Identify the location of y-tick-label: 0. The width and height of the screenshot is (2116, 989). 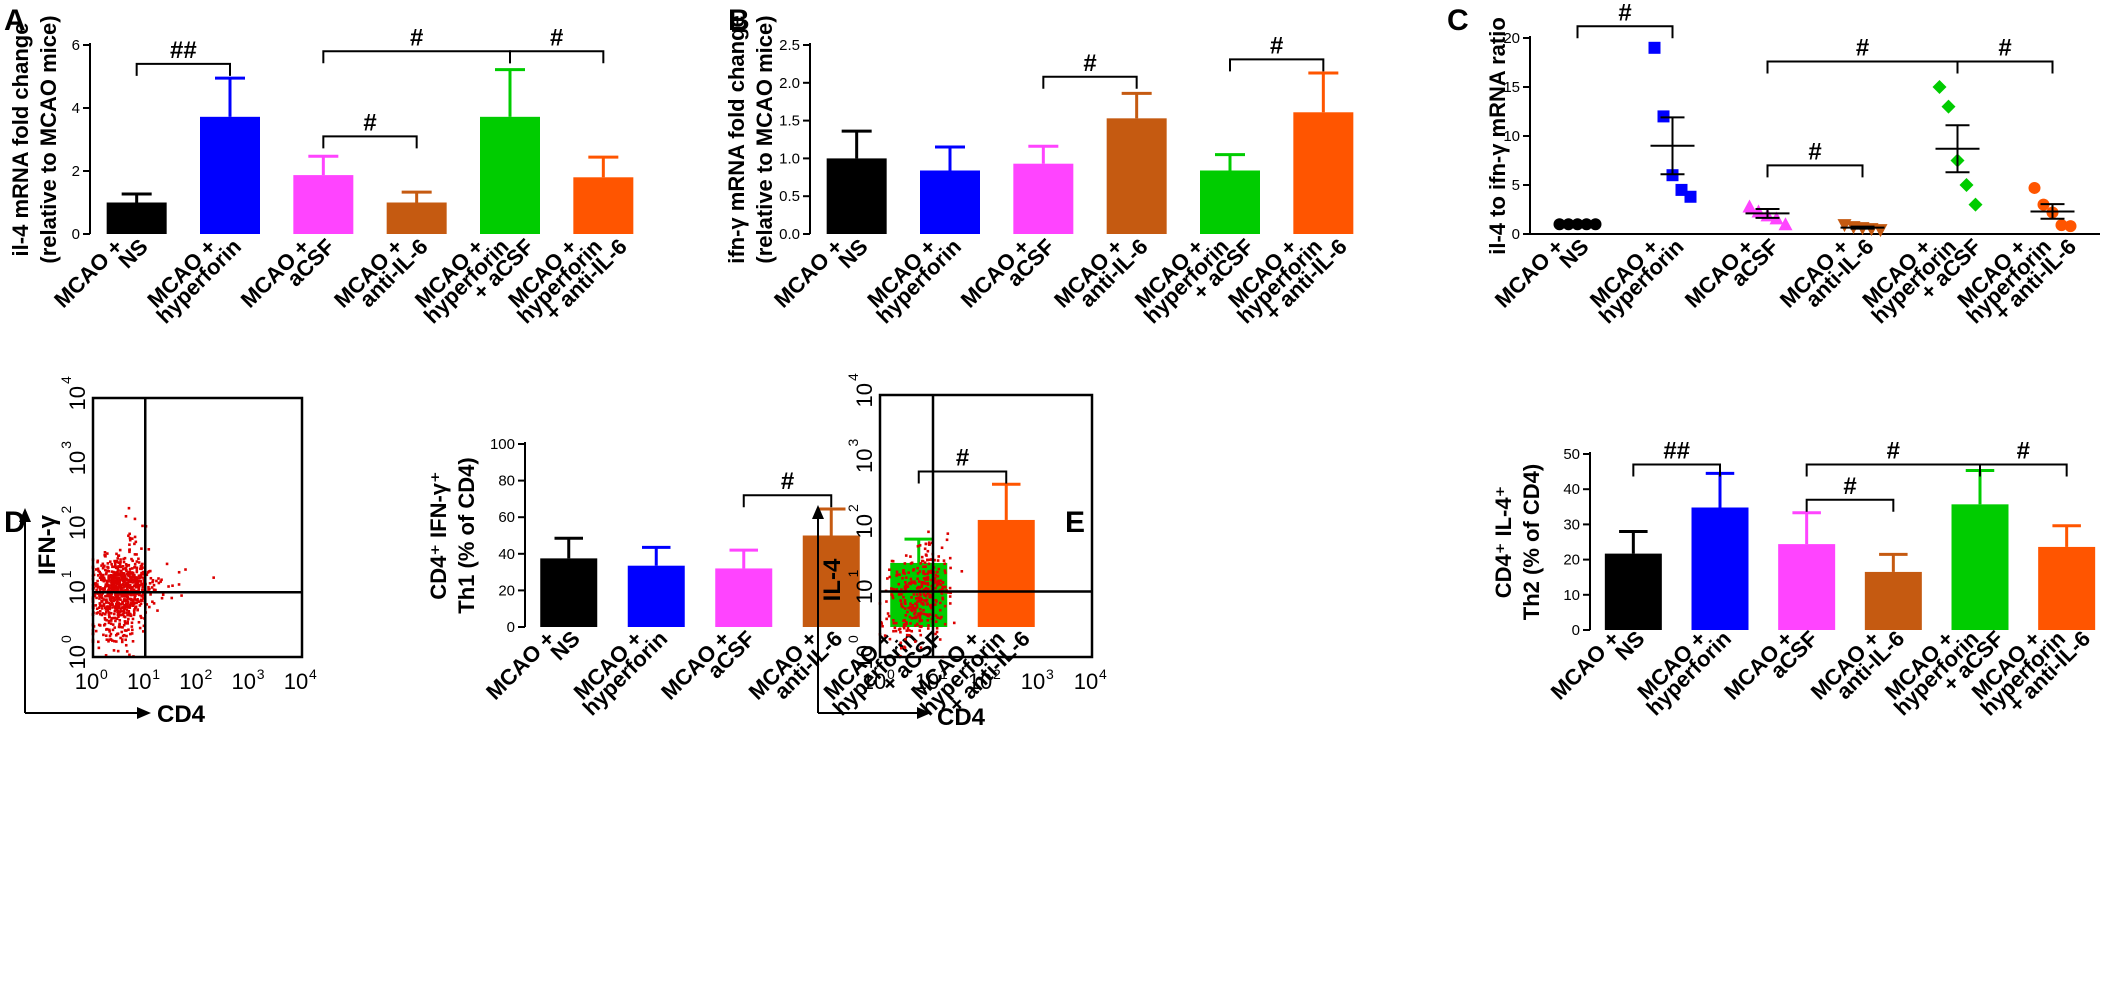
(1576, 630).